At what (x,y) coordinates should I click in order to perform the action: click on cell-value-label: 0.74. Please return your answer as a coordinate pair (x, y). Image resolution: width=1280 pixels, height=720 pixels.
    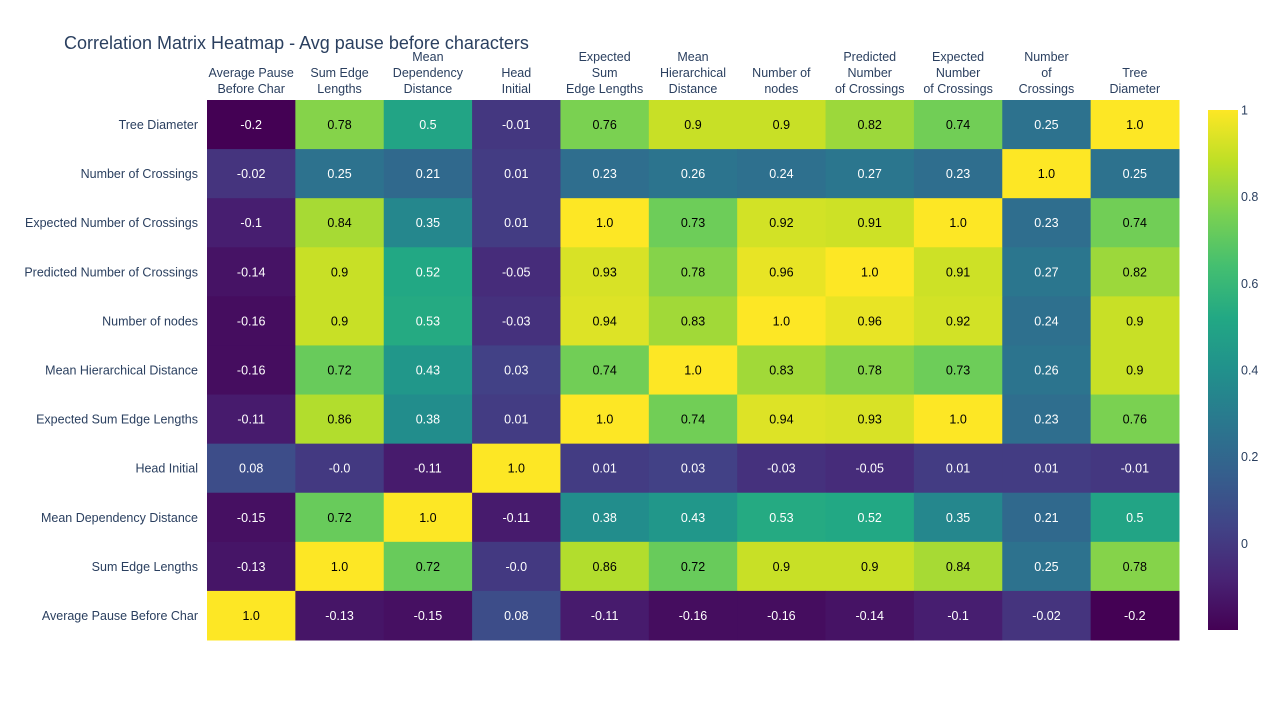
    Looking at the image, I should click on (604, 371).